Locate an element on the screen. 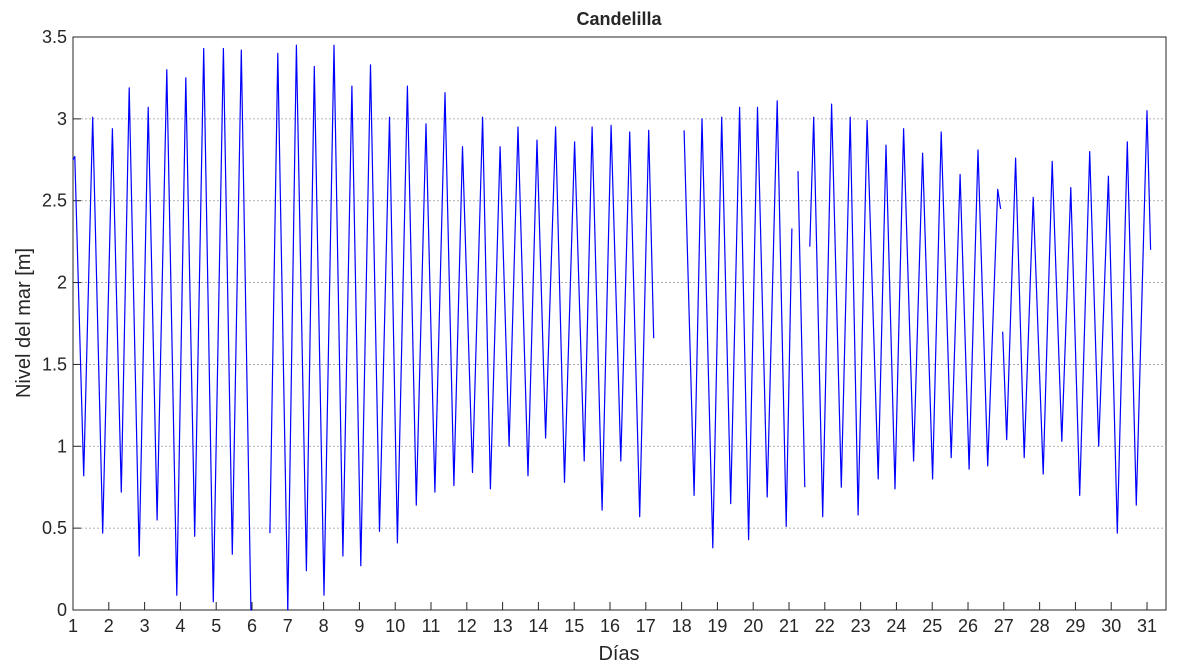 The image size is (1181, 670). x-tick-label: 26 is located at coordinates (968, 626).